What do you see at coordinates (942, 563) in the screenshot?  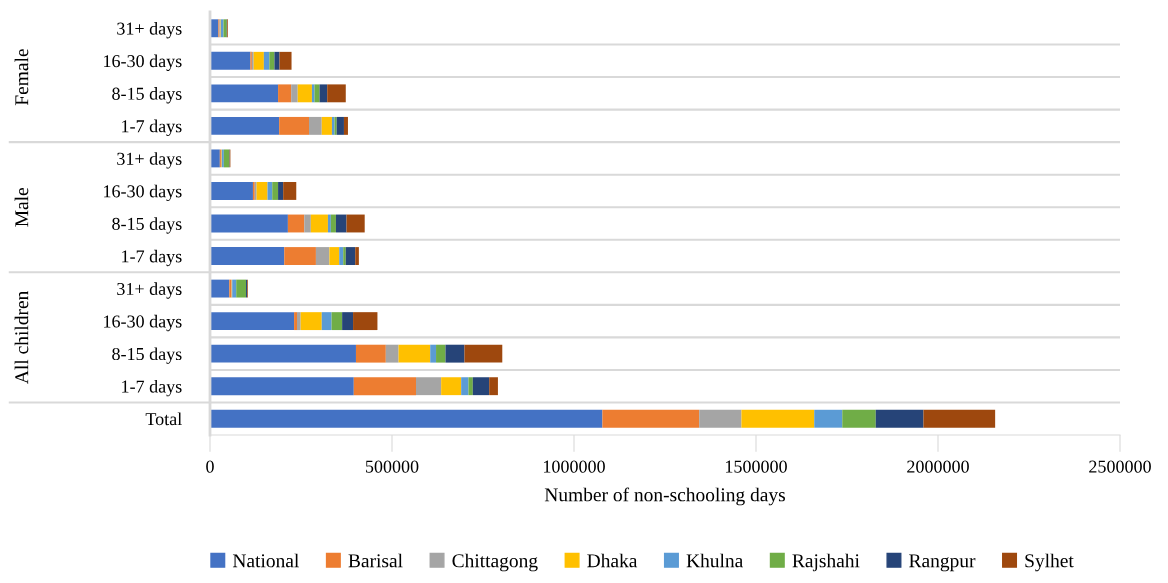 I see `legend-label: Rangpur` at bounding box center [942, 563].